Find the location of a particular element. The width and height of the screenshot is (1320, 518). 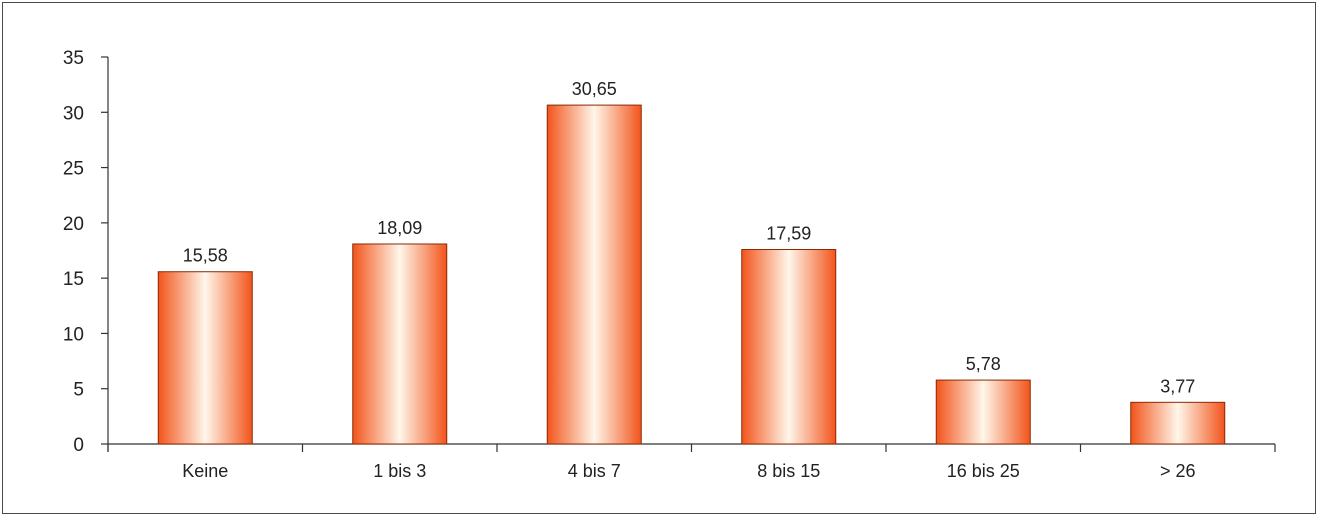

y-tick-label: 0 is located at coordinates (78, 445).